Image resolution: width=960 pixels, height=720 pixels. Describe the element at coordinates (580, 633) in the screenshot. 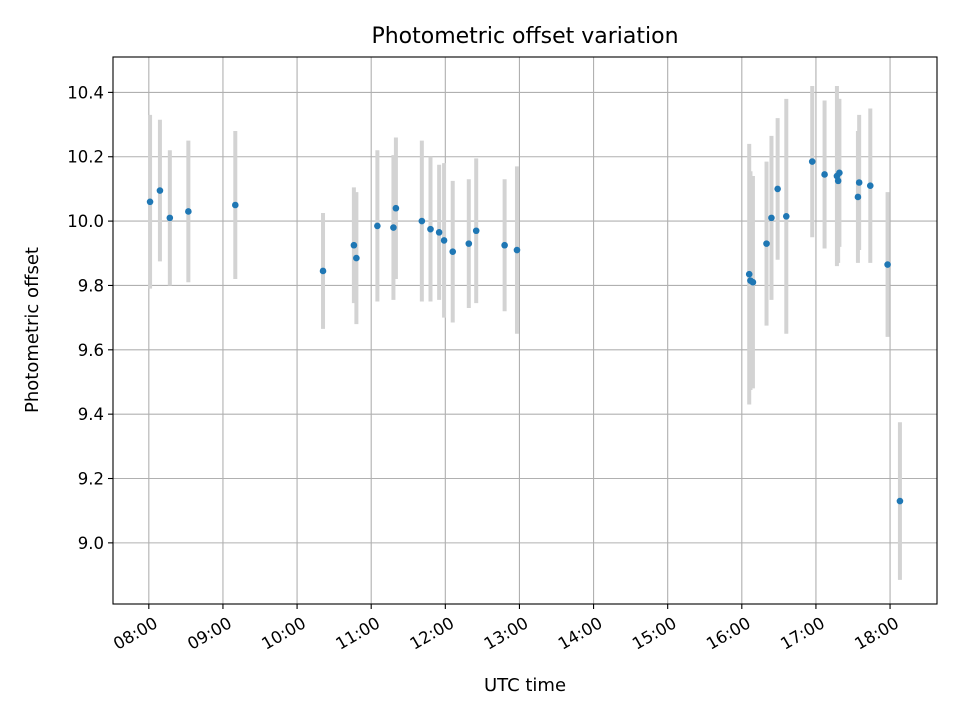

I see `x-tick-label: 14:00` at that location.